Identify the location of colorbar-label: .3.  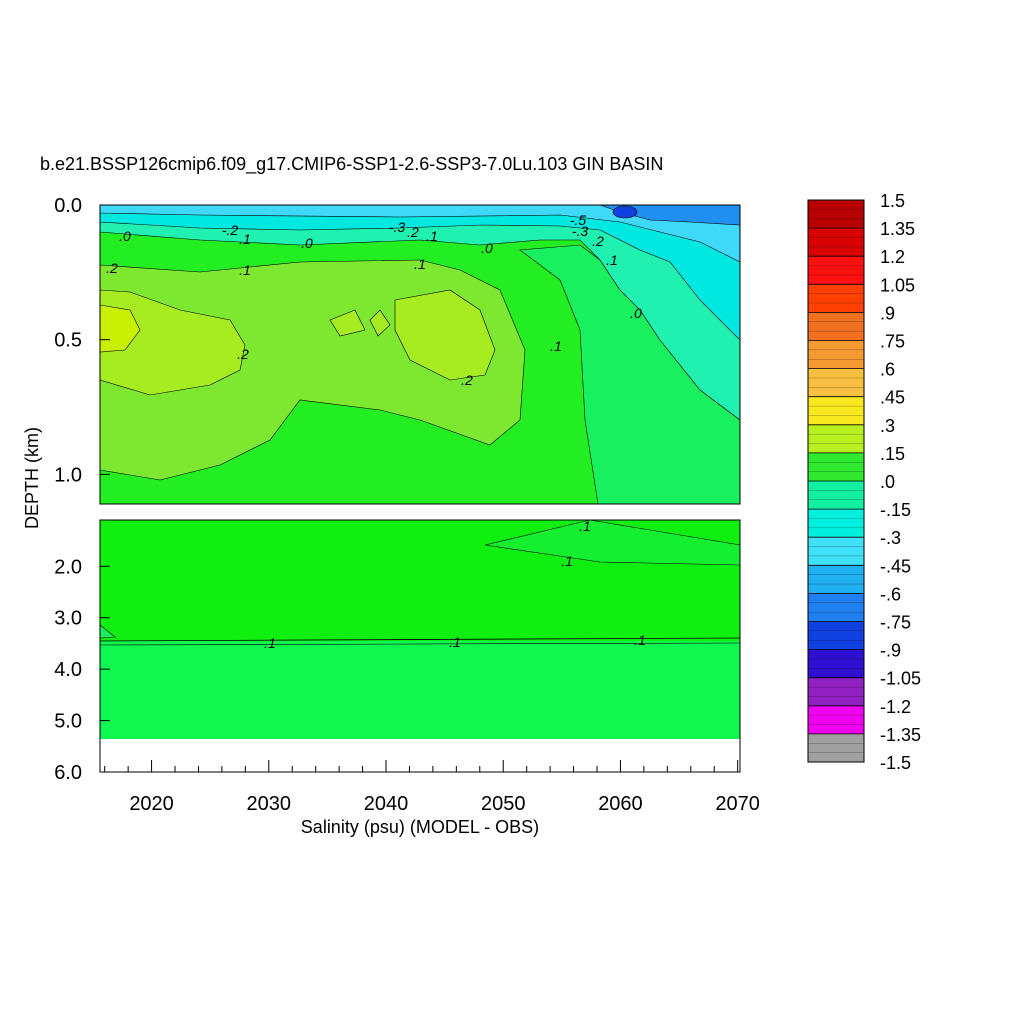
(887, 426).